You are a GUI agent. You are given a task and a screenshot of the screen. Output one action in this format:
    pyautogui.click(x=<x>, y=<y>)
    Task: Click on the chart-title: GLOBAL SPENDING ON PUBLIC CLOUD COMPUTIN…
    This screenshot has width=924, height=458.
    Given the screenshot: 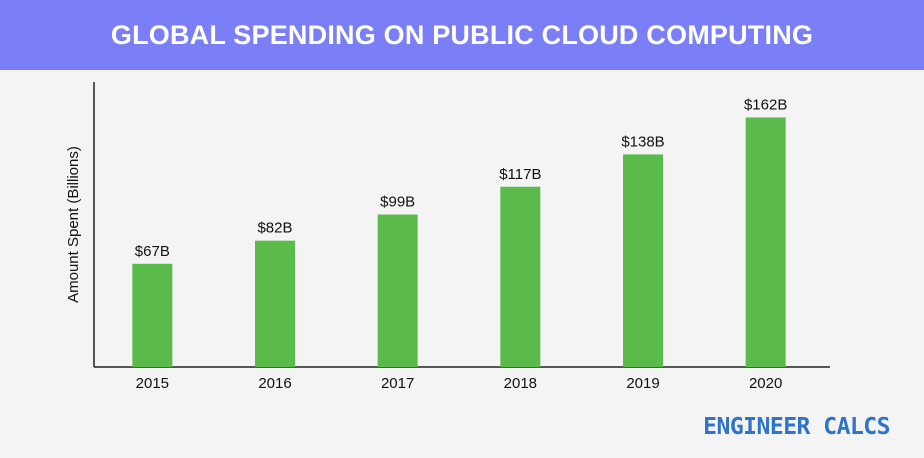 What is the action you would take?
    pyautogui.click(x=462, y=34)
    